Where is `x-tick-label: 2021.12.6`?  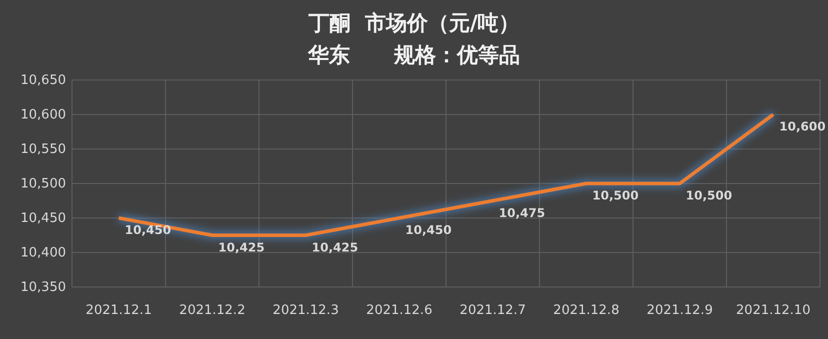
x-tick-label: 2021.12.6 is located at coordinates (399, 310).